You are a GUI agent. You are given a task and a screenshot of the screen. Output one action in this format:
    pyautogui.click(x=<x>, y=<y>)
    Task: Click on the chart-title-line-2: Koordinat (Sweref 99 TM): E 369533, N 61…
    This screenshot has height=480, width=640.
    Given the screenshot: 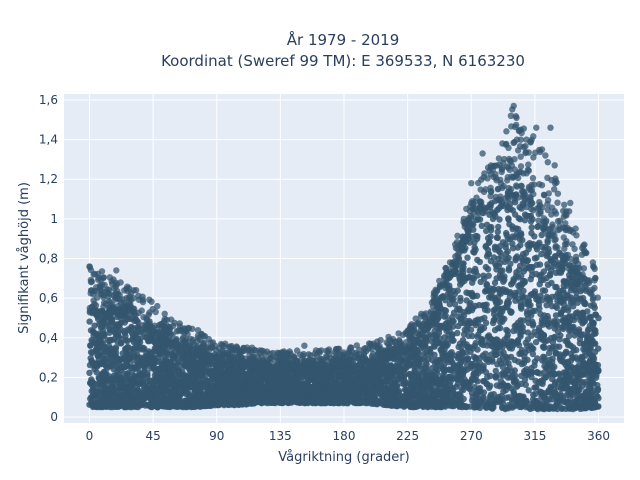 What is the action you would take?
    pyautogui.click(x=343, y=61)
    